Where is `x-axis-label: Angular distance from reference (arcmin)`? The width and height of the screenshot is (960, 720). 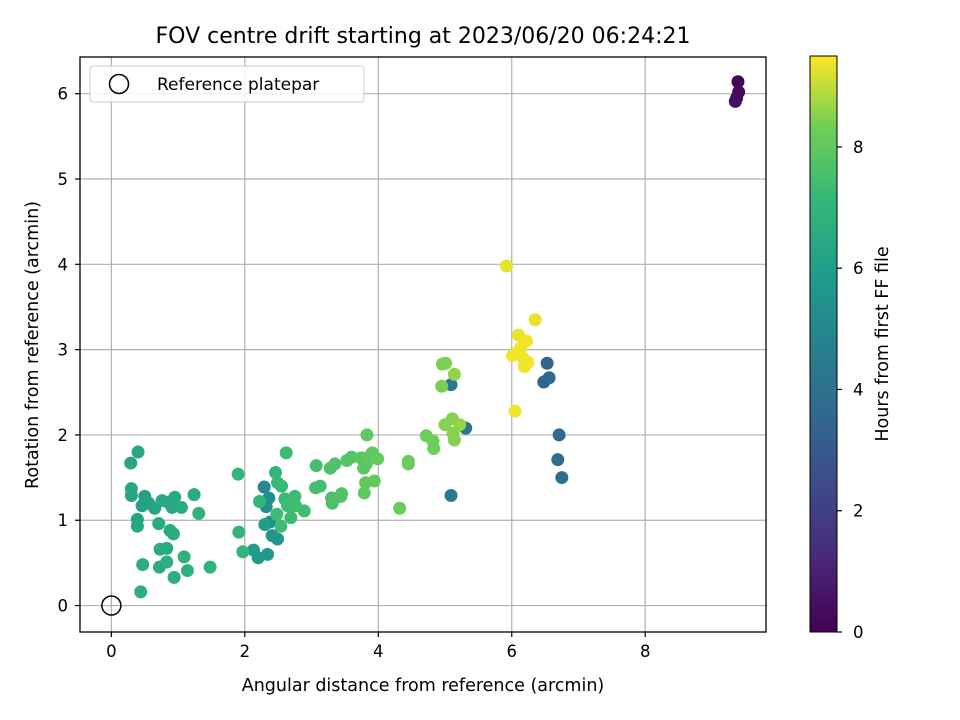 x-axis-label: Angular distance from reference (arcmin) is located at coordinates (423, 686).